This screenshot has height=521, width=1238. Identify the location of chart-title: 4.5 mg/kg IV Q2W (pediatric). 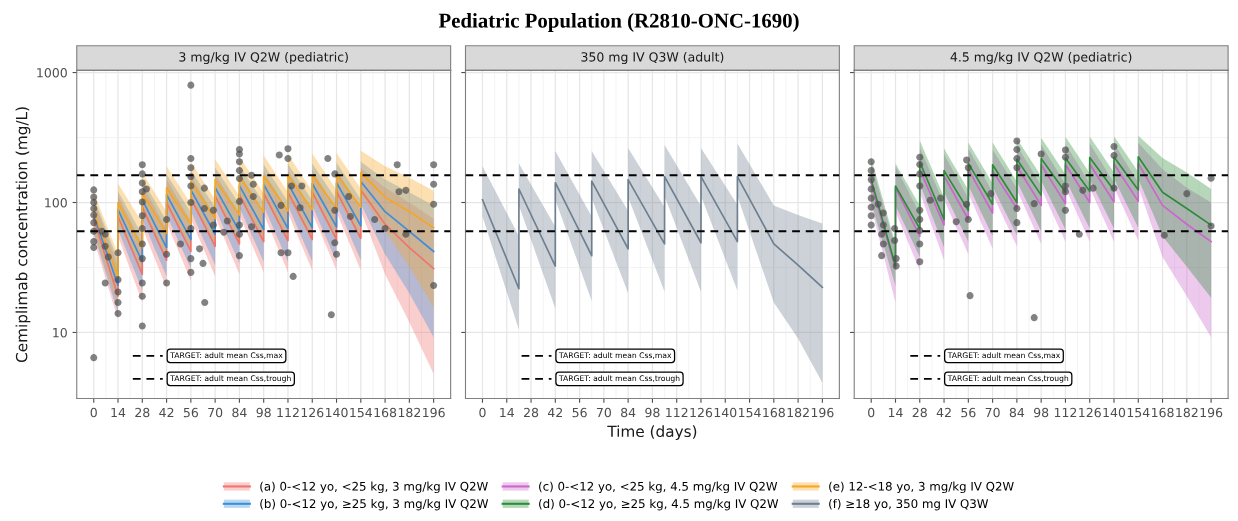
(1041, 58).